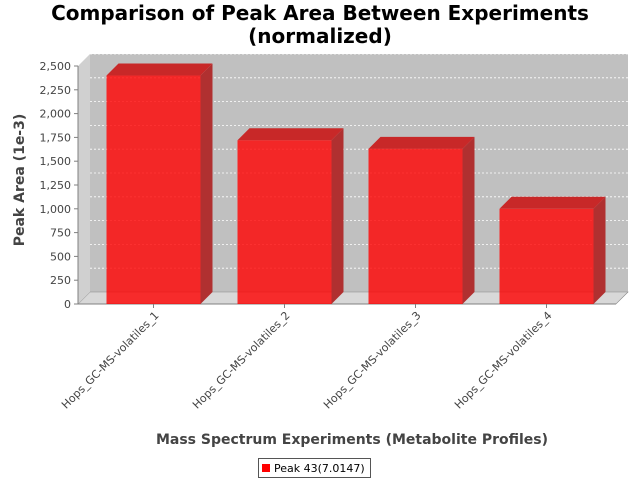 The width and height of the screenshot is (640, 480). Describe the element at coordinates (56, 185) in the screenshot. I see `y-tick-label-5: 1,250` at that location.